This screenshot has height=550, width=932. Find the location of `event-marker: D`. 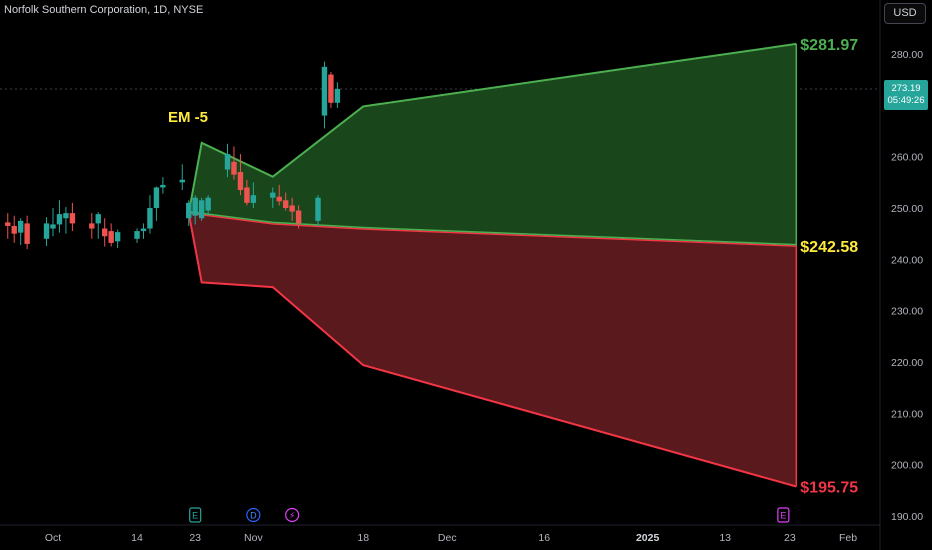

event-marker: D is located at coordinates (253, 515).